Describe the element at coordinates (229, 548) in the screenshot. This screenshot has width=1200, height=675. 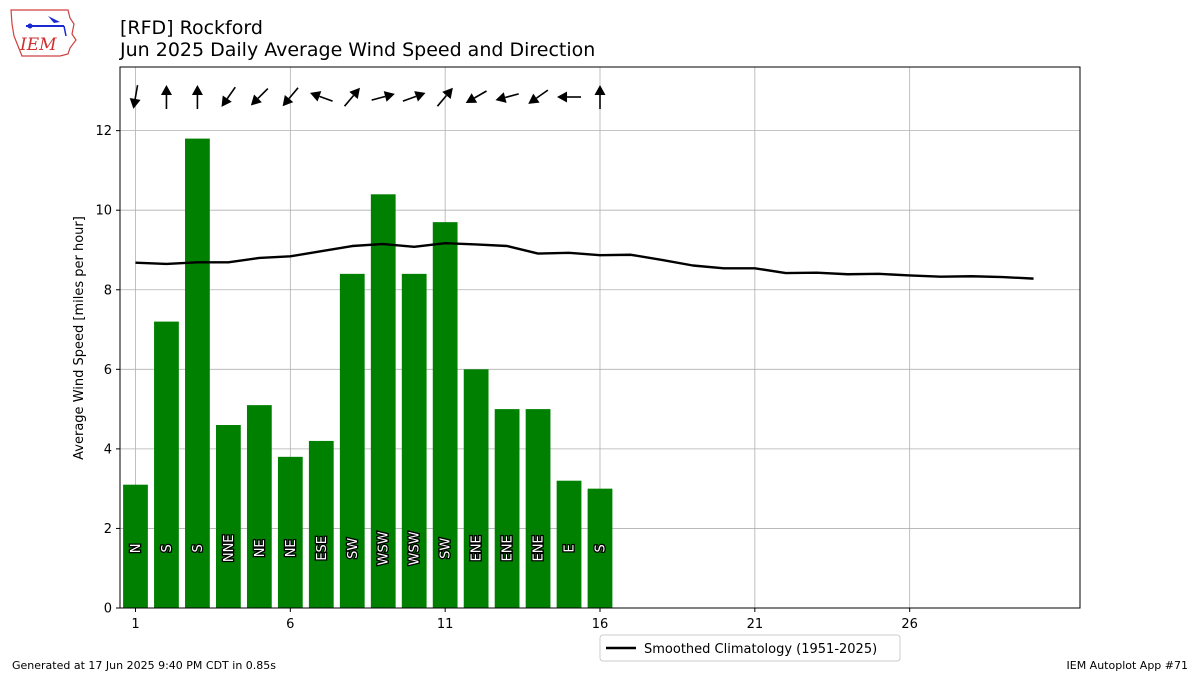
I see `direction-label: NNE` at that location.